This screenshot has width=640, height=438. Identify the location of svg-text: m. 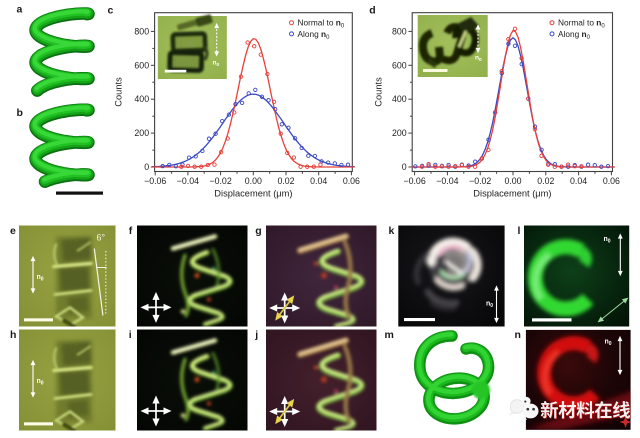
(389, 335).